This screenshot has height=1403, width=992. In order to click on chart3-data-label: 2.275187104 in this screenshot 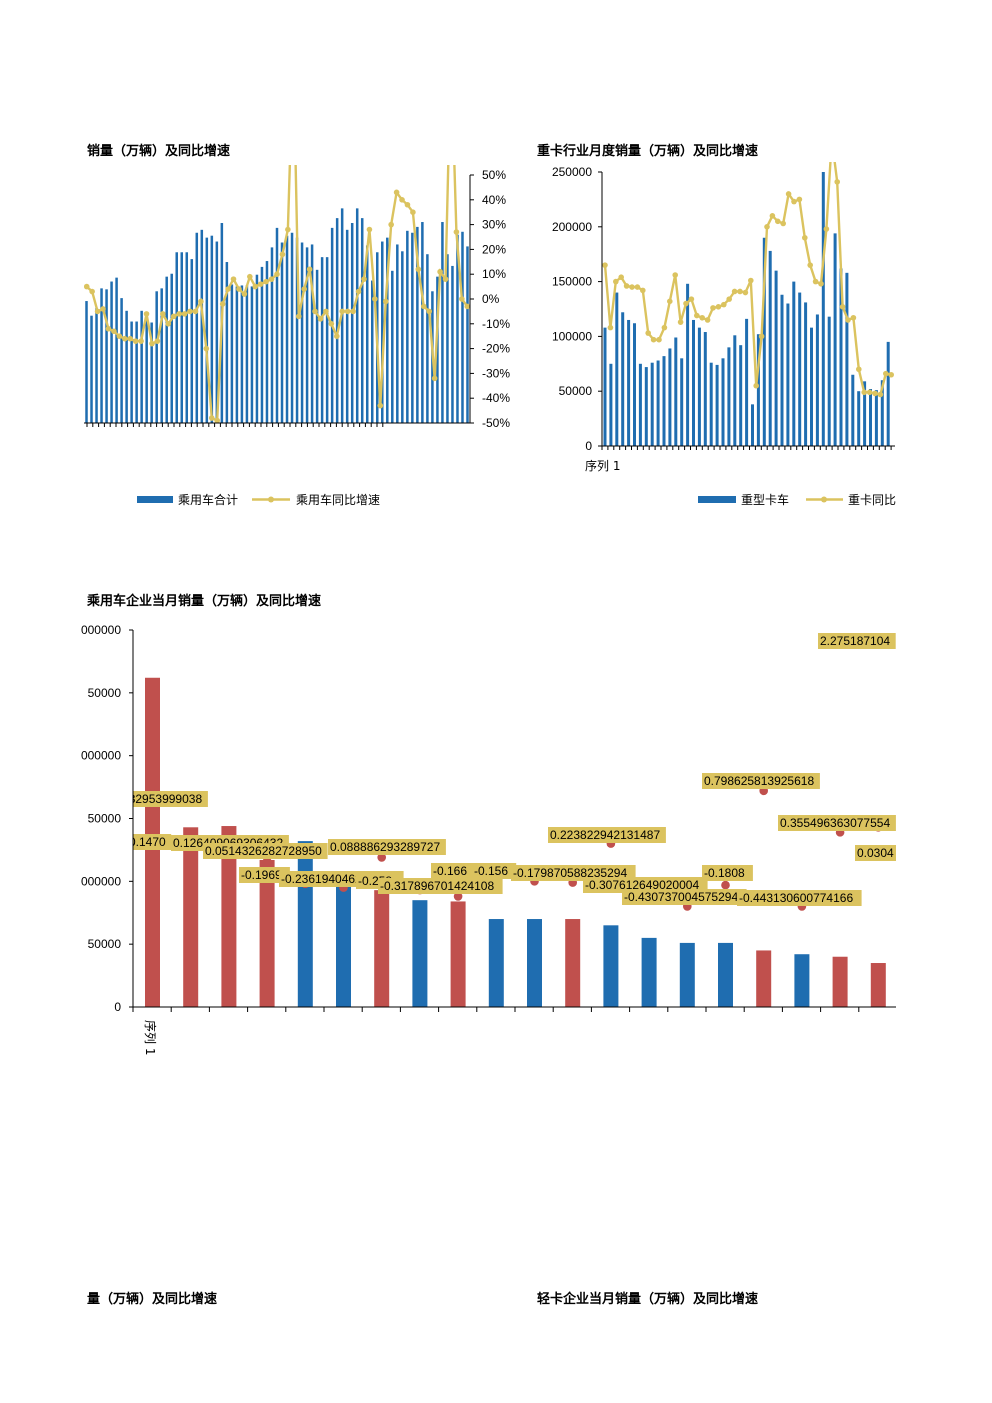, I will do `click(855, 641)`.